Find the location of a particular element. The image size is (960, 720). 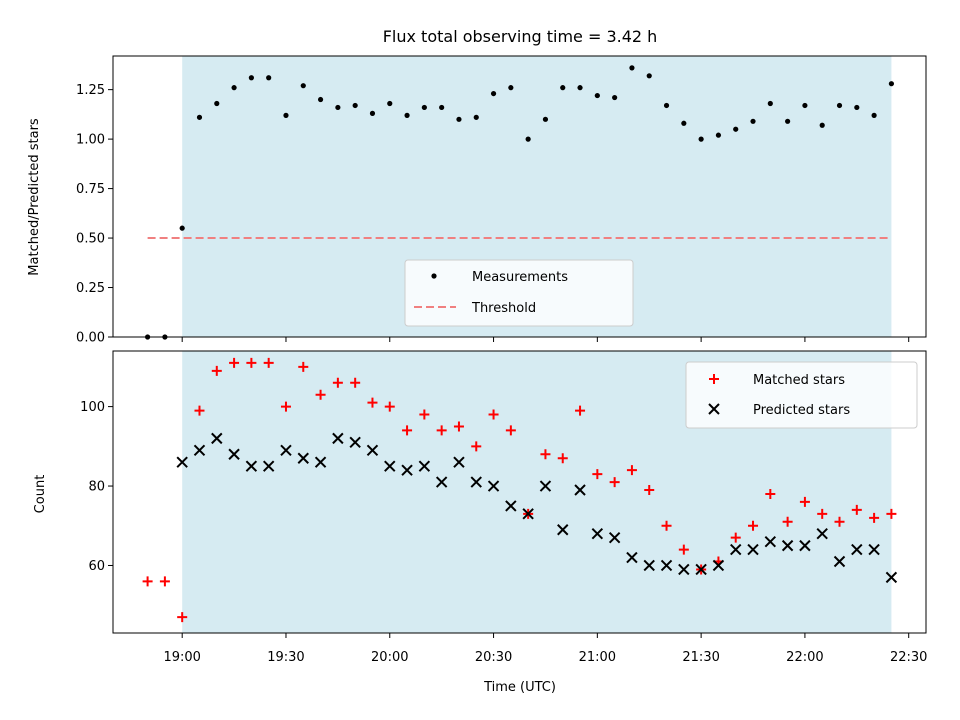

y-tick-label: 1.00 is located at coordinates (90, 140).